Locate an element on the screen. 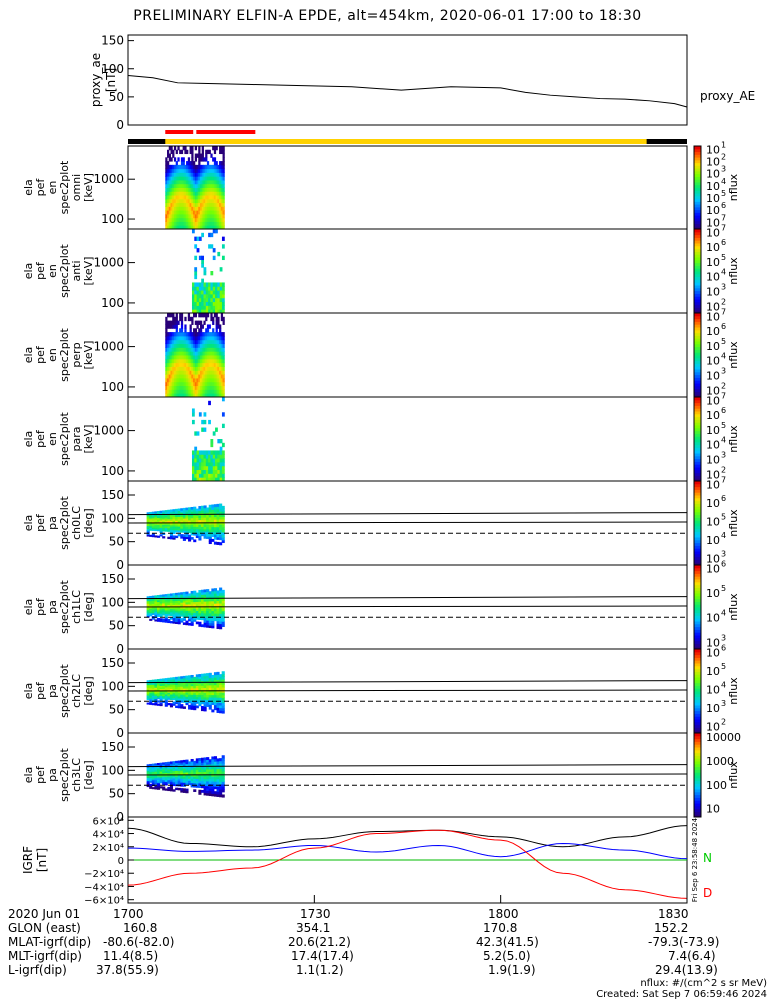 The width and height of the screenshot is (775, 1000). colorbar-tick: 10 is located at coordinates (713, 652).